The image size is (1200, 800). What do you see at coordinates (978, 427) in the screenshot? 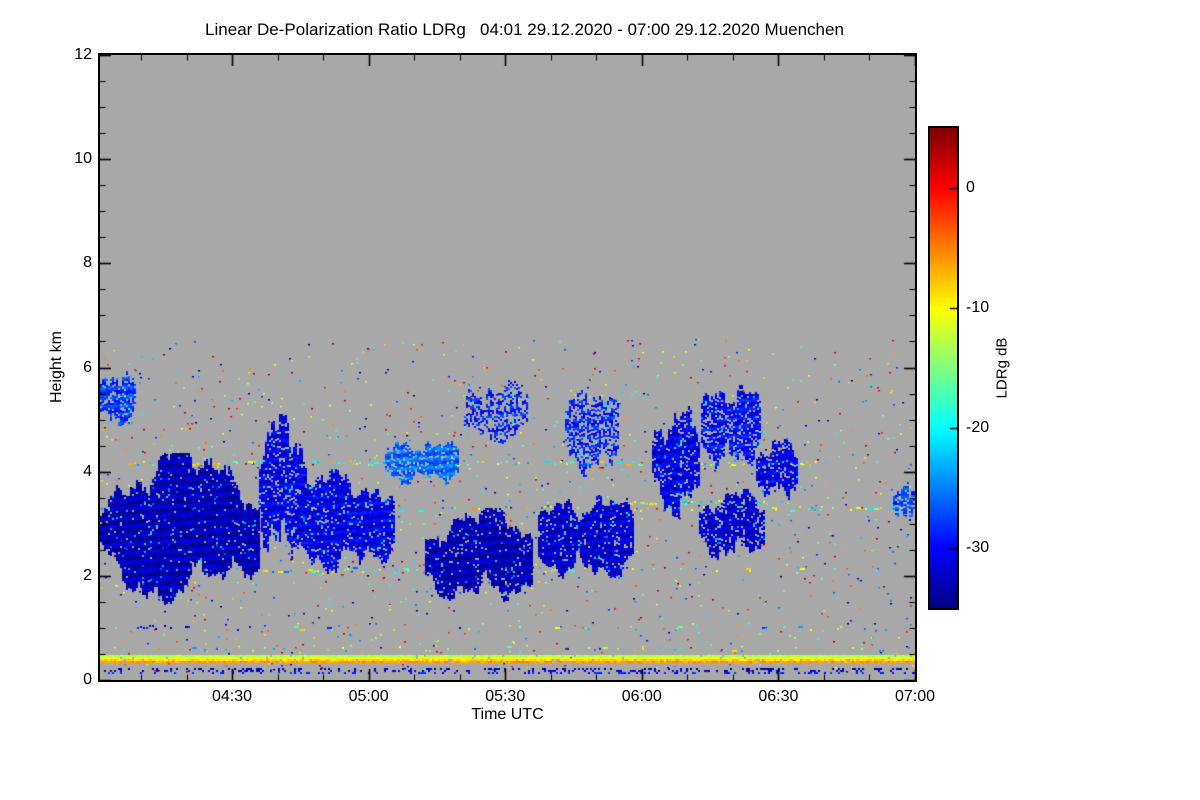
I see `colorbar-tick-label: -20` at bounding box center [978, 427].